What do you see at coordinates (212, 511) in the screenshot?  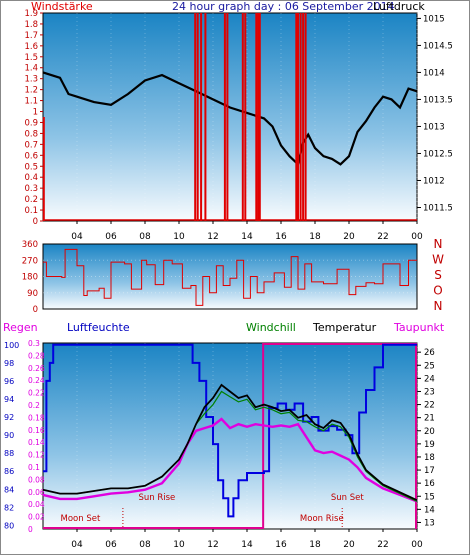 I see `sun-moon-annotations: Moon Set Sun Rise Sun Set Moon Rise` at bounding box center [212, 511].